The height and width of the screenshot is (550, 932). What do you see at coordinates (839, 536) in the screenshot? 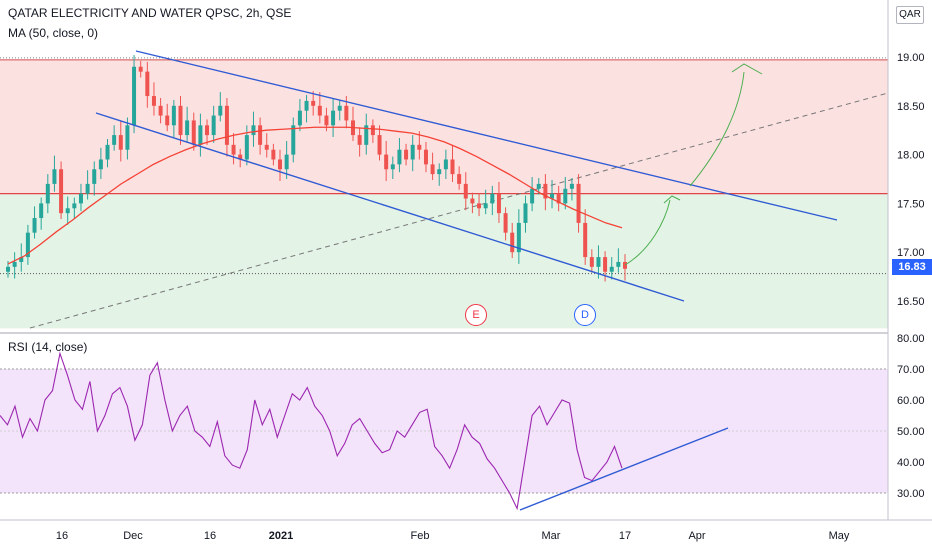
I see `time-tick-label: May` at bounding box center [839, 536].